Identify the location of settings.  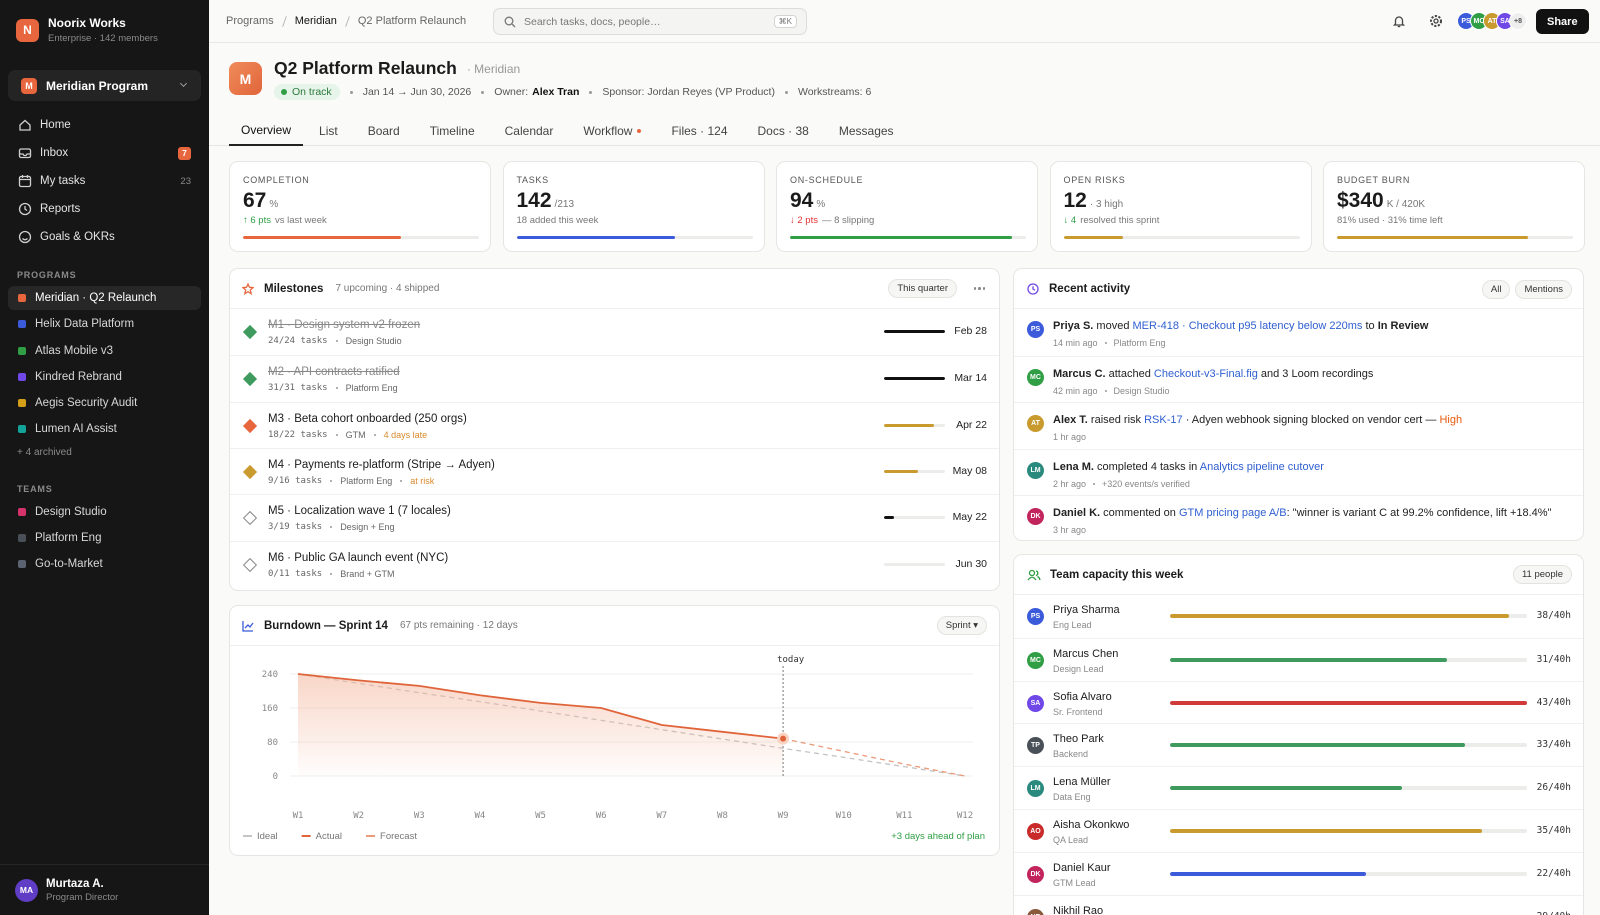
(1436, 21).